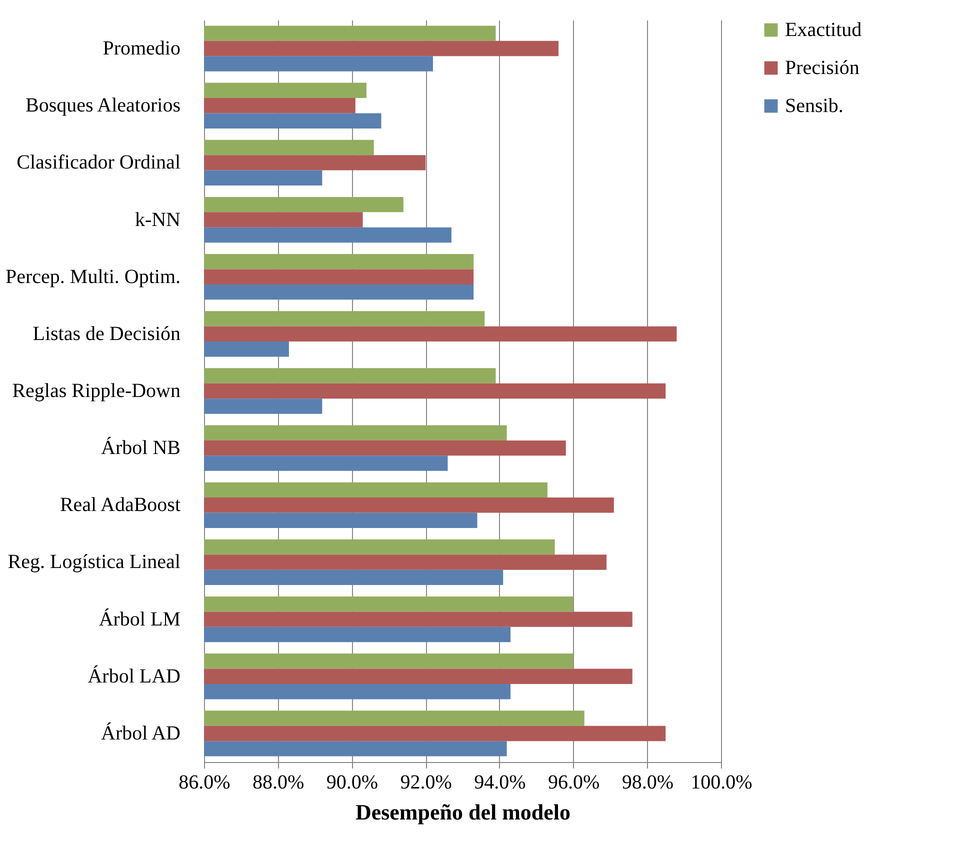 The width and height of the screenshot is (977, 858). Describe the element at coordinates (648, 783) in the screenshot. I see `x-tick-label: 98.0%` at that location.